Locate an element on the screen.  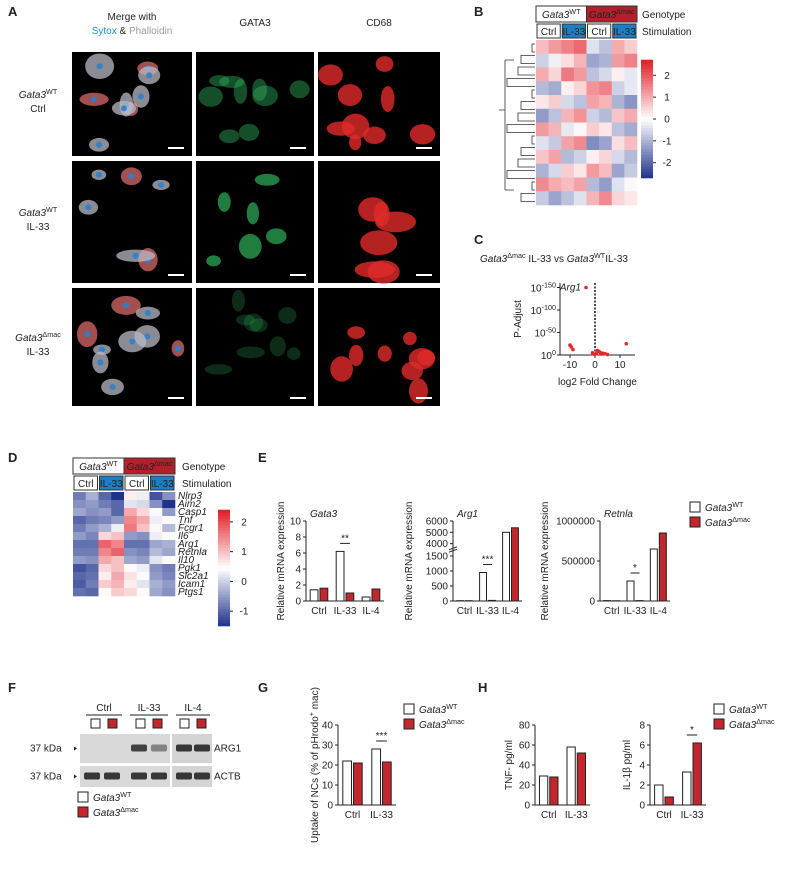
tick-base: 10 is located at coordinates (536, 289).